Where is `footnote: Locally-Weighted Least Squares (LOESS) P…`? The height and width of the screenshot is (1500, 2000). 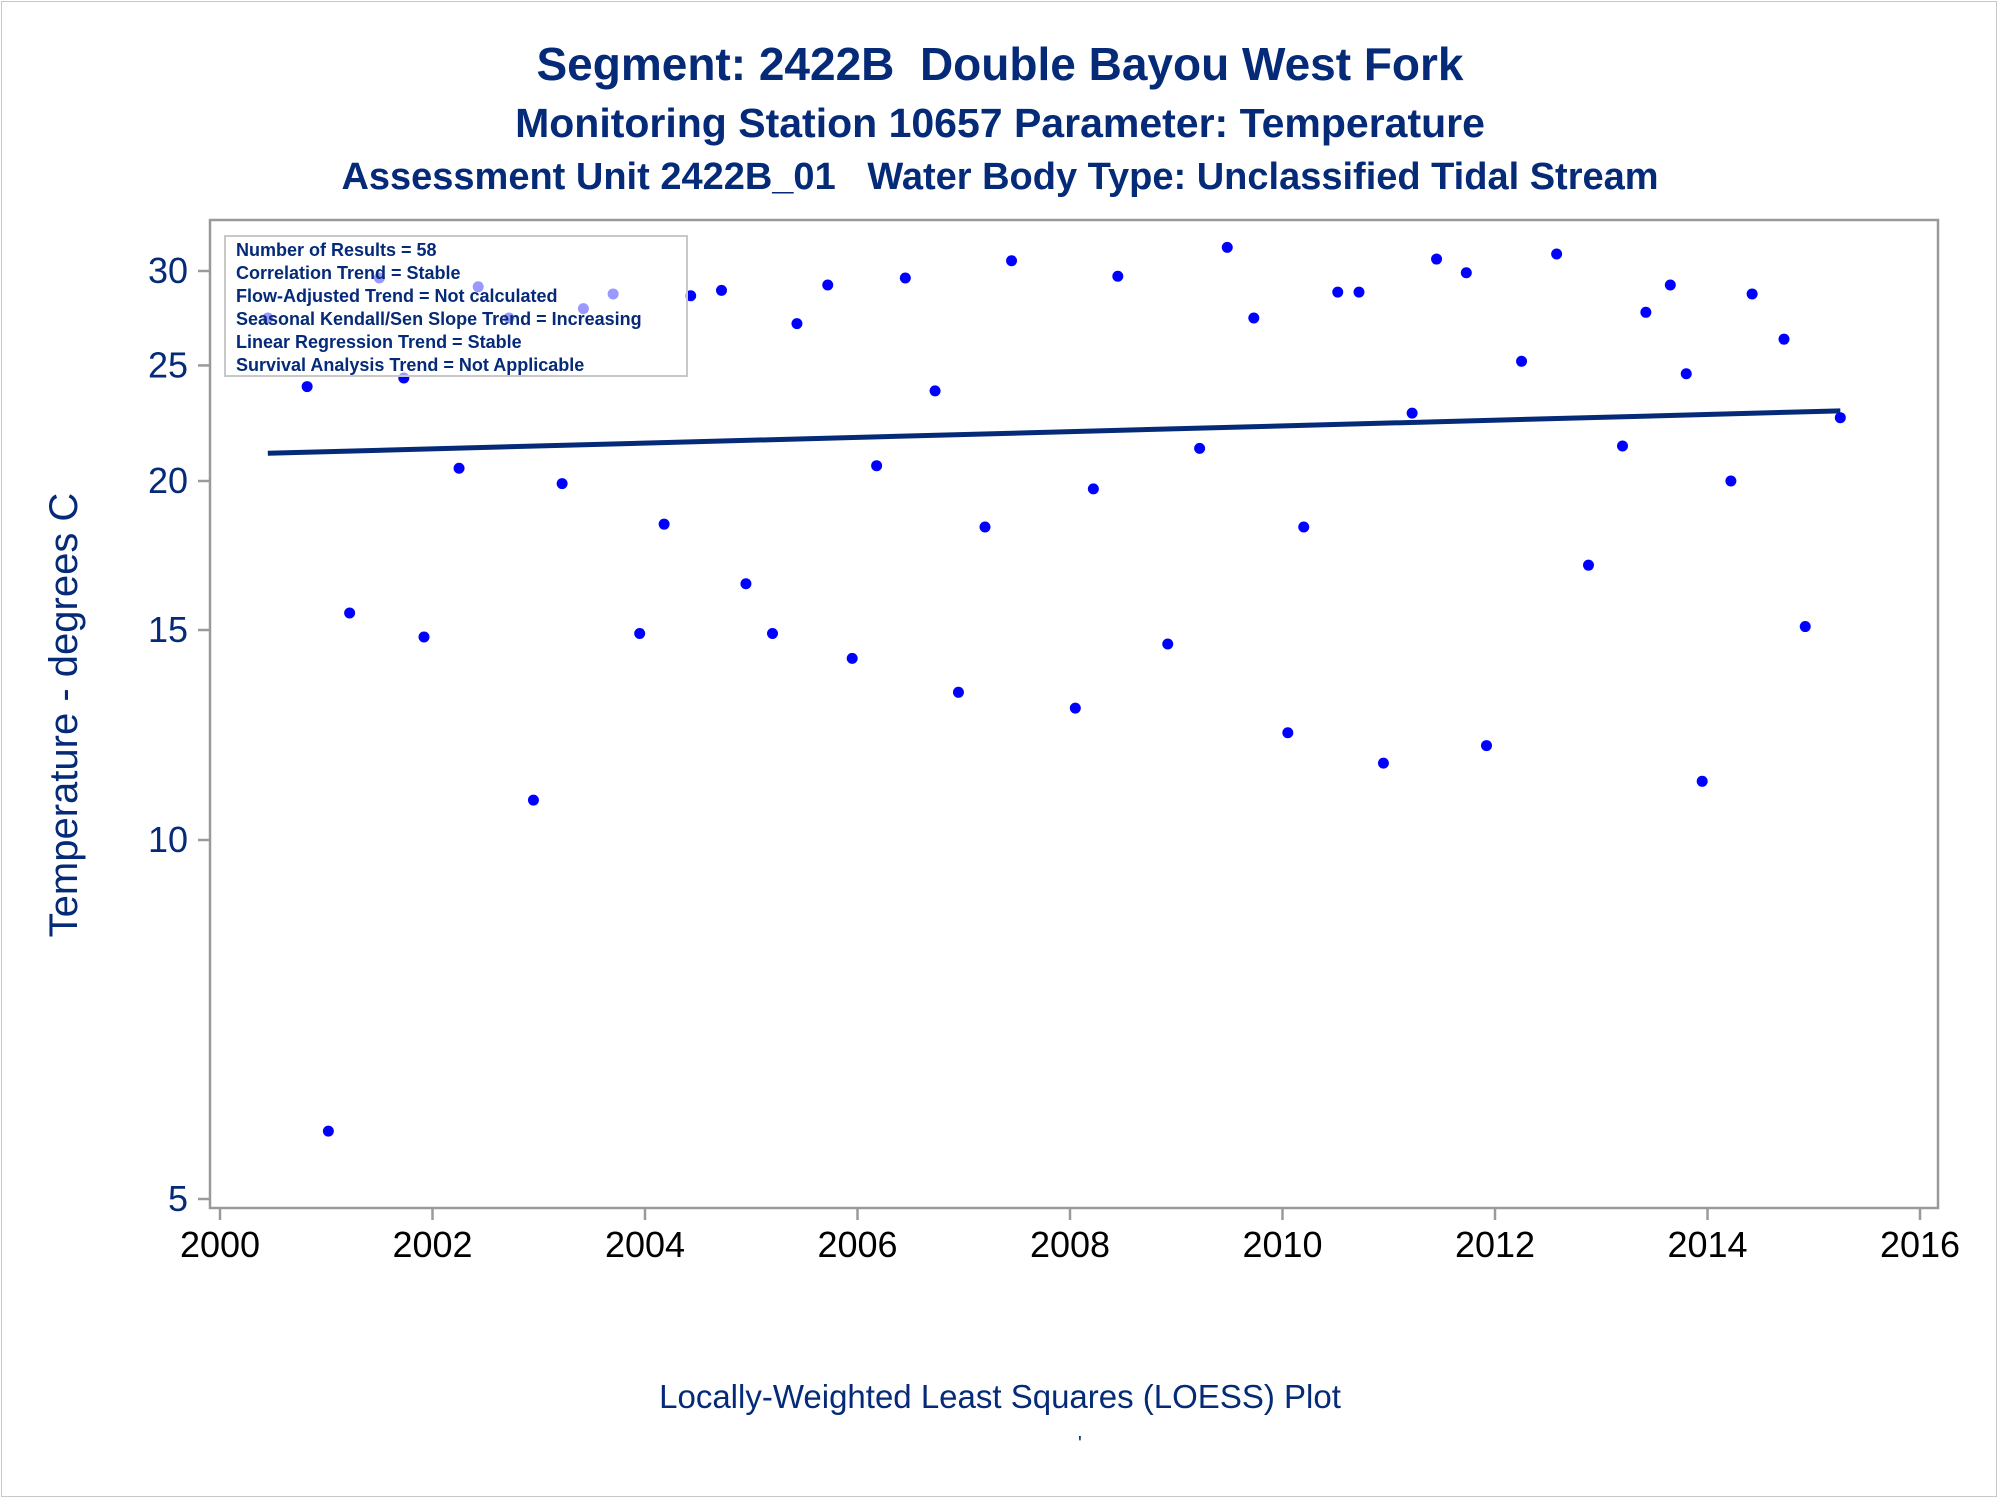
footnote: Locally-Weighted Least Squares (LOESS) P… is located at coordinates (1000, 1396).